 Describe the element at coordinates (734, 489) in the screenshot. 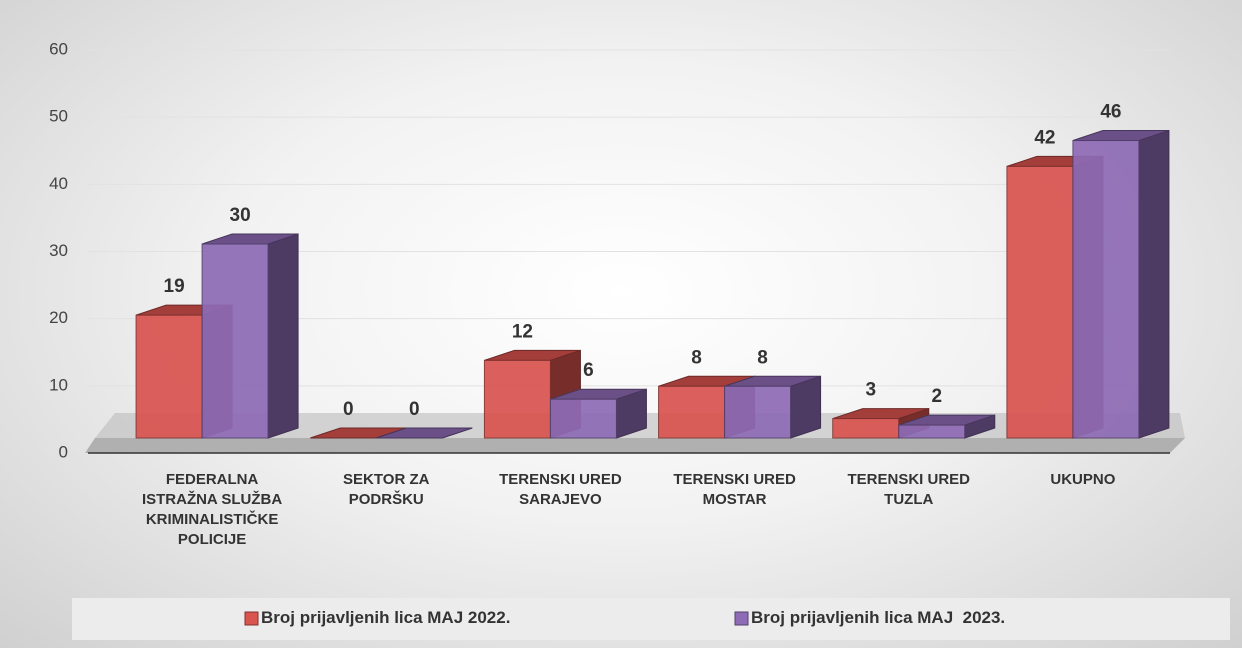

I see `x-tick-label: TERENSKI URED MOSTAR` at that location.